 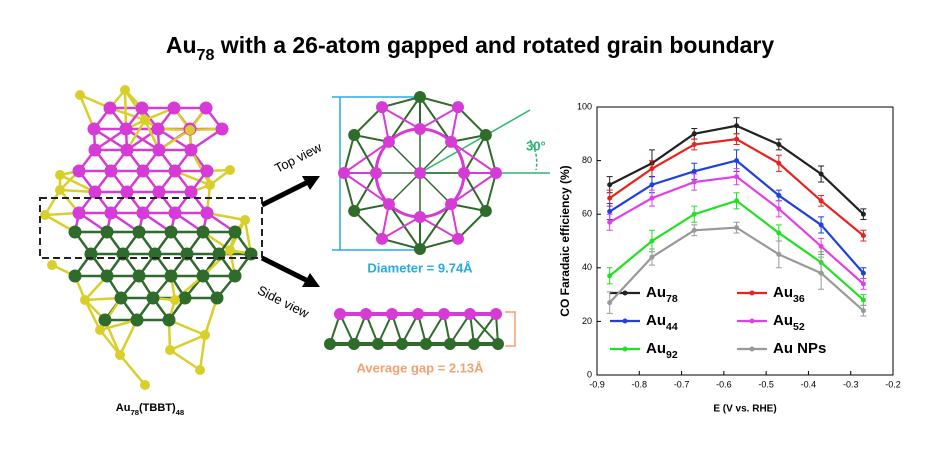 I want to click on x-tick-label: -0.7, so click(x=682, y=384).